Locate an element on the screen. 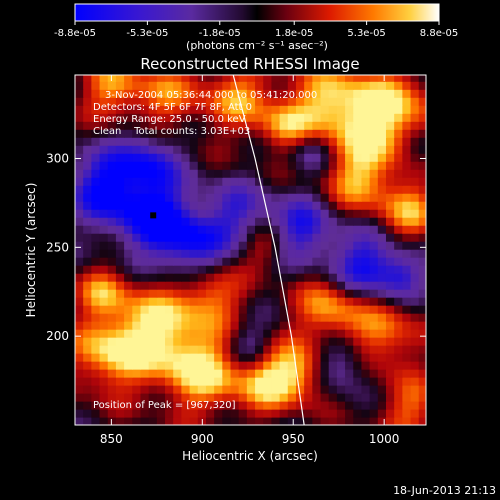 The height and width of the screenshot is (500, 500). peak-marker is located at coordinates (153, 215).